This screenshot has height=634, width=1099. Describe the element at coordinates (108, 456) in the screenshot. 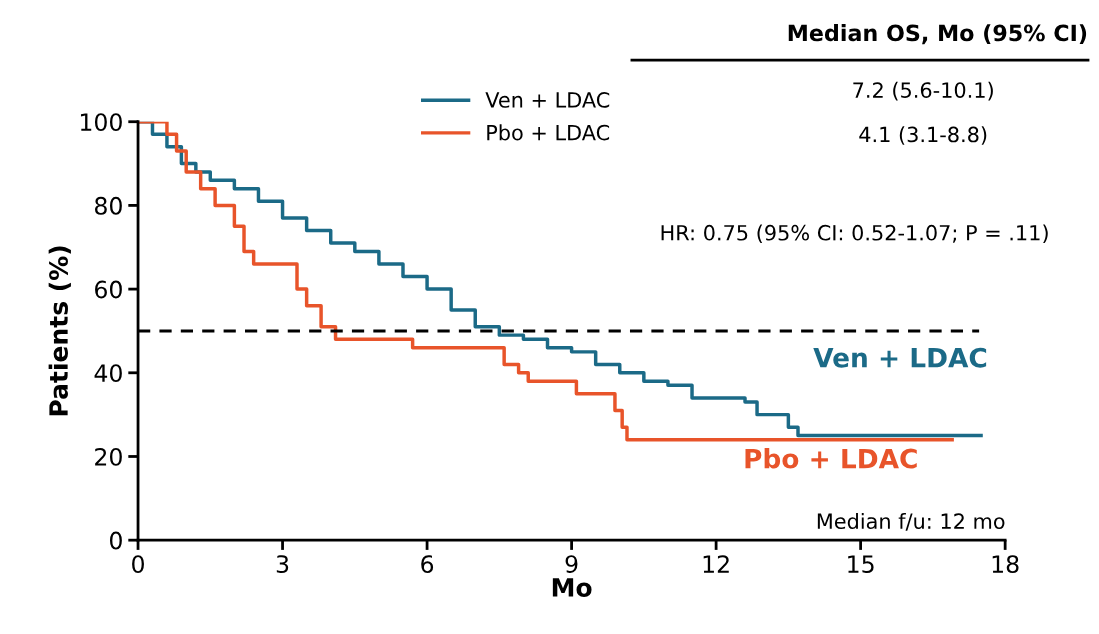

I see `y-tick-label: 20` at that location.